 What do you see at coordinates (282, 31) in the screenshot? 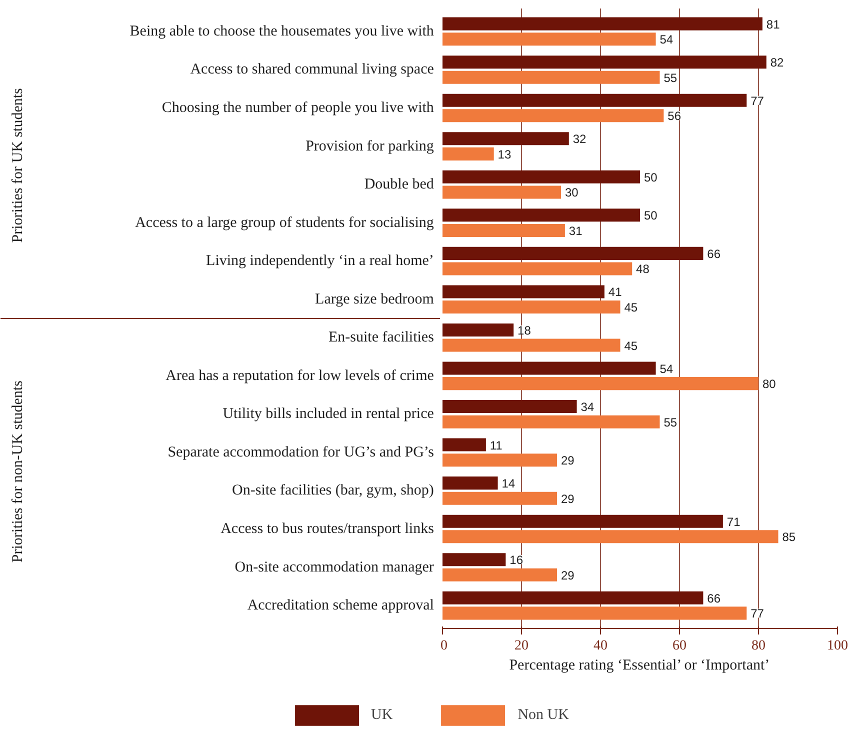
I see `y-tick-label: Being able to choose the housemates you live with` at bounding box center [282, 31].